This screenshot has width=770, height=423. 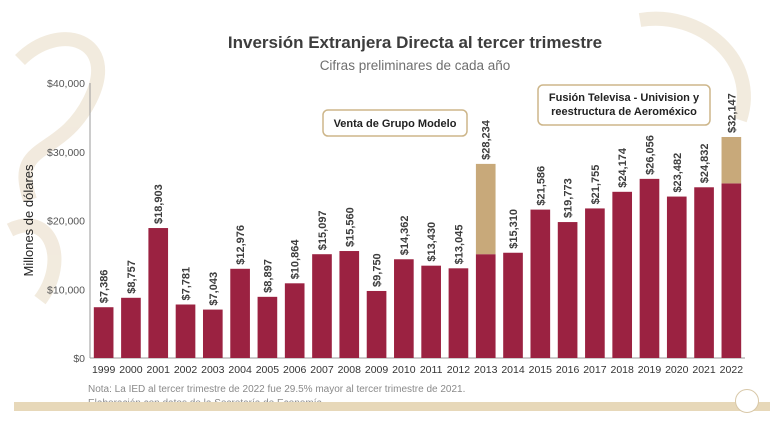 I want to click on y-tick-label: $10,000, so click(x=66, y=290).